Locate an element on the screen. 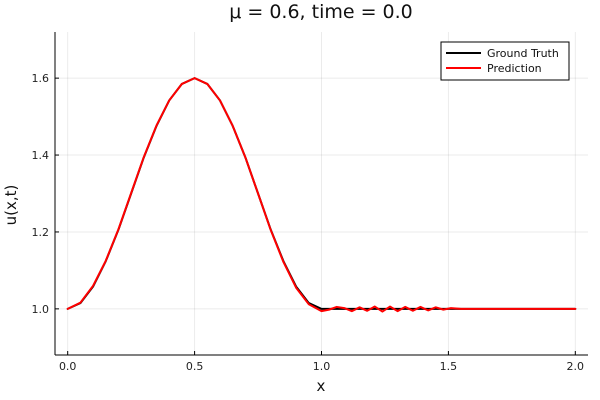  y-tick-label-3: 1.6 is located at coordinates (41, 78).